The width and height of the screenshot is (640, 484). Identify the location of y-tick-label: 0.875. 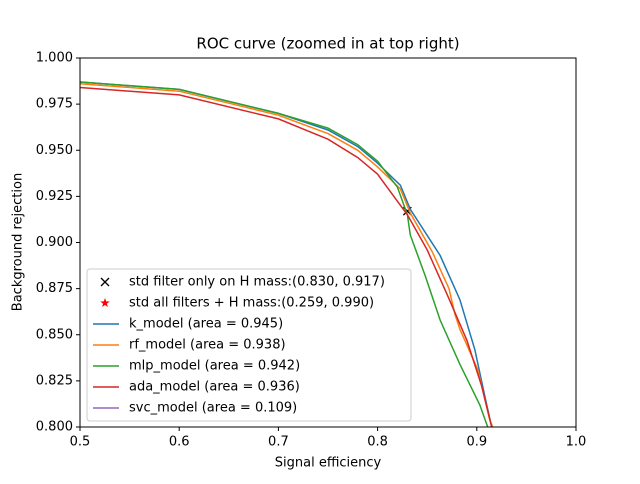
(54, 288).